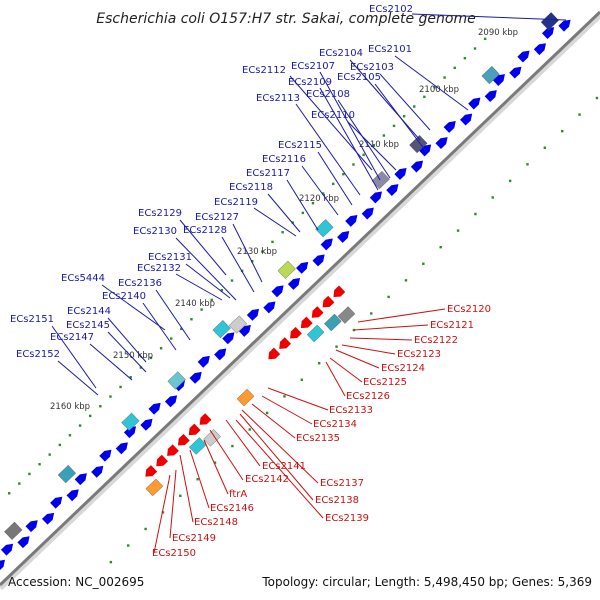 The height and width of the screenshot is (600, 600). I want to click on gene-label: ECs2142, so click(267, 479).